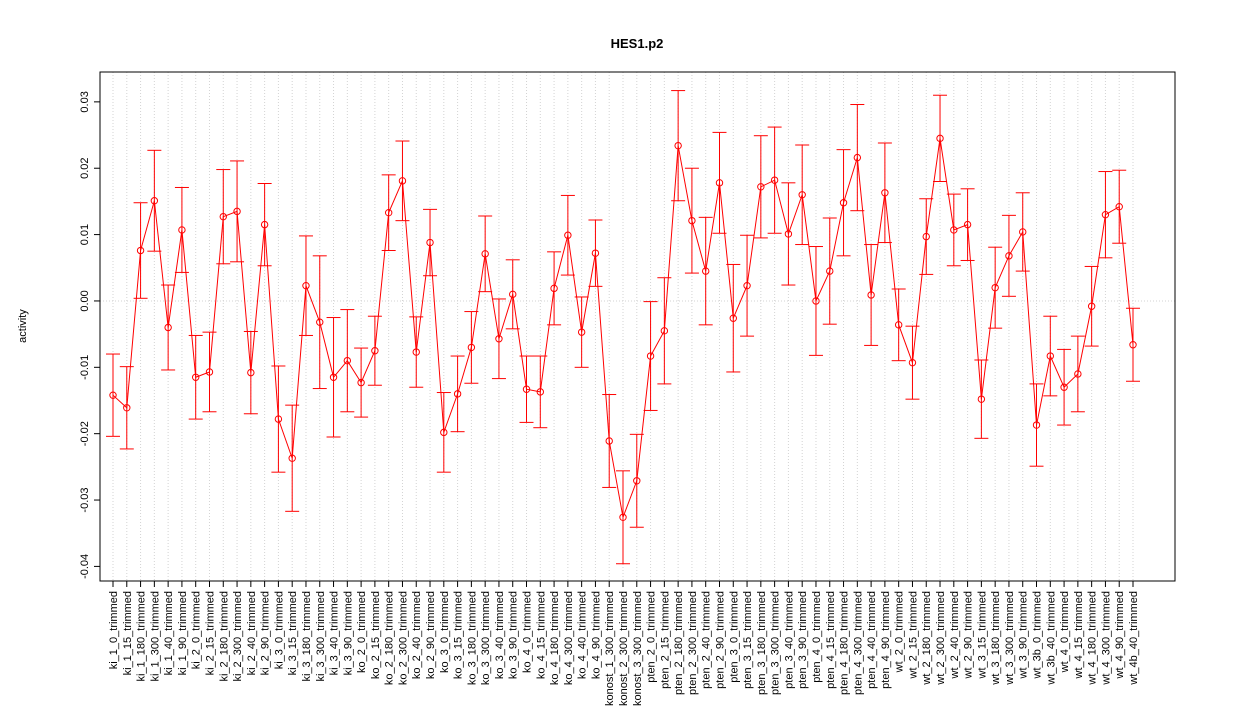 The height and width of the screenshot is (720, 1245). Describe the element at coordinates (569, 638) in the screenshot. I see `x-tick-label: ko_4_300_trimmed` at that location.